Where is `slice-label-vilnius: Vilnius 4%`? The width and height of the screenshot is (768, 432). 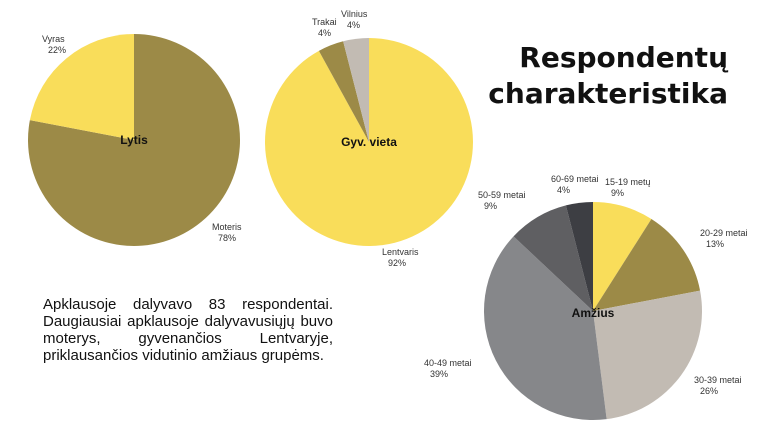 slice-label-vilnius: Vilnius 4% is located at coordinates (354, 19).